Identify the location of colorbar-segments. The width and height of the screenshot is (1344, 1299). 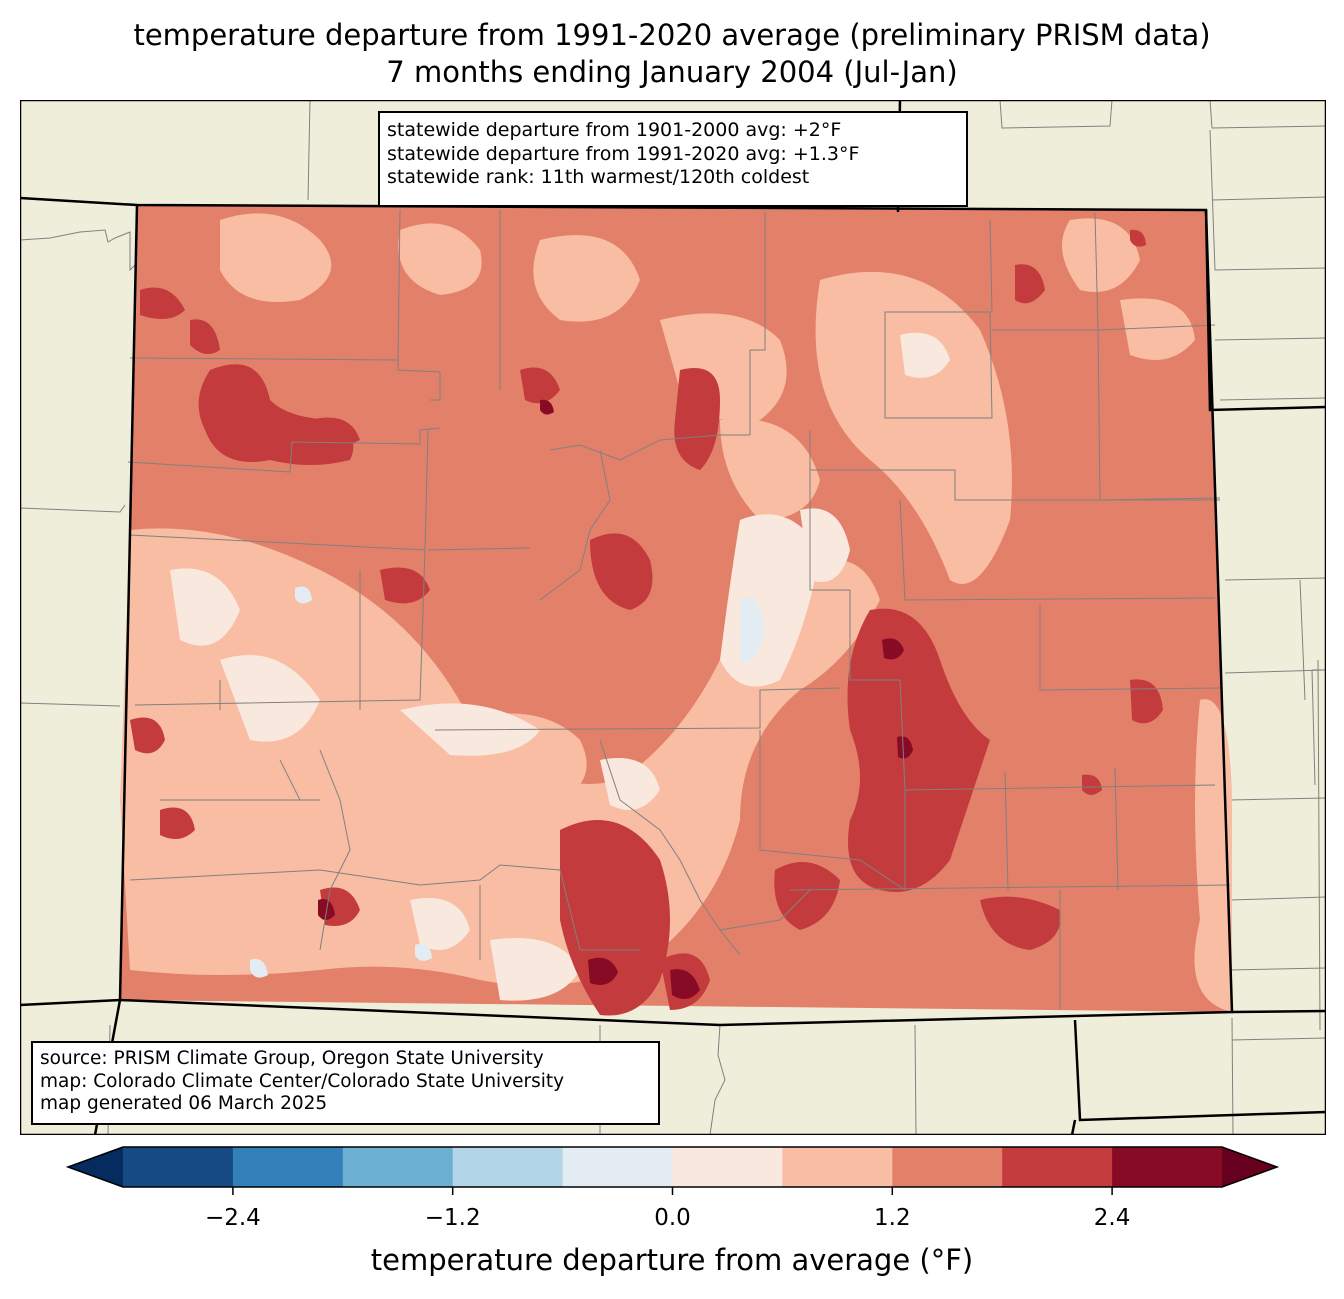
(673, 1167).